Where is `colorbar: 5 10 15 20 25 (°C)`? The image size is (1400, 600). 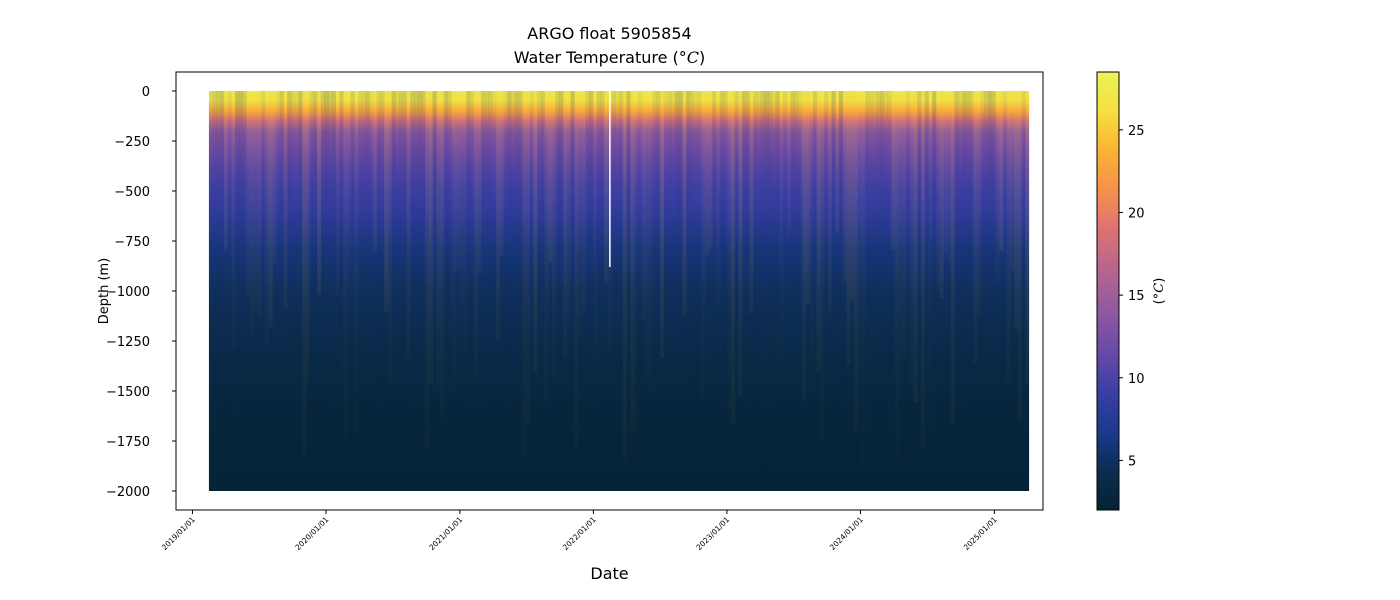 colorbar: 5 10 15 20 25 (°C) is located at coordinates (1131, 291).